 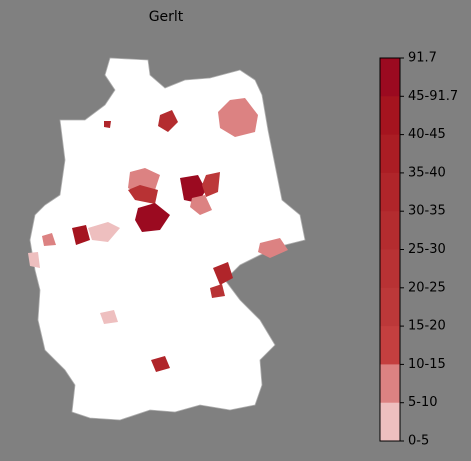 I want to click on colorbar-label: 30-35, so click(x=427, y=211).